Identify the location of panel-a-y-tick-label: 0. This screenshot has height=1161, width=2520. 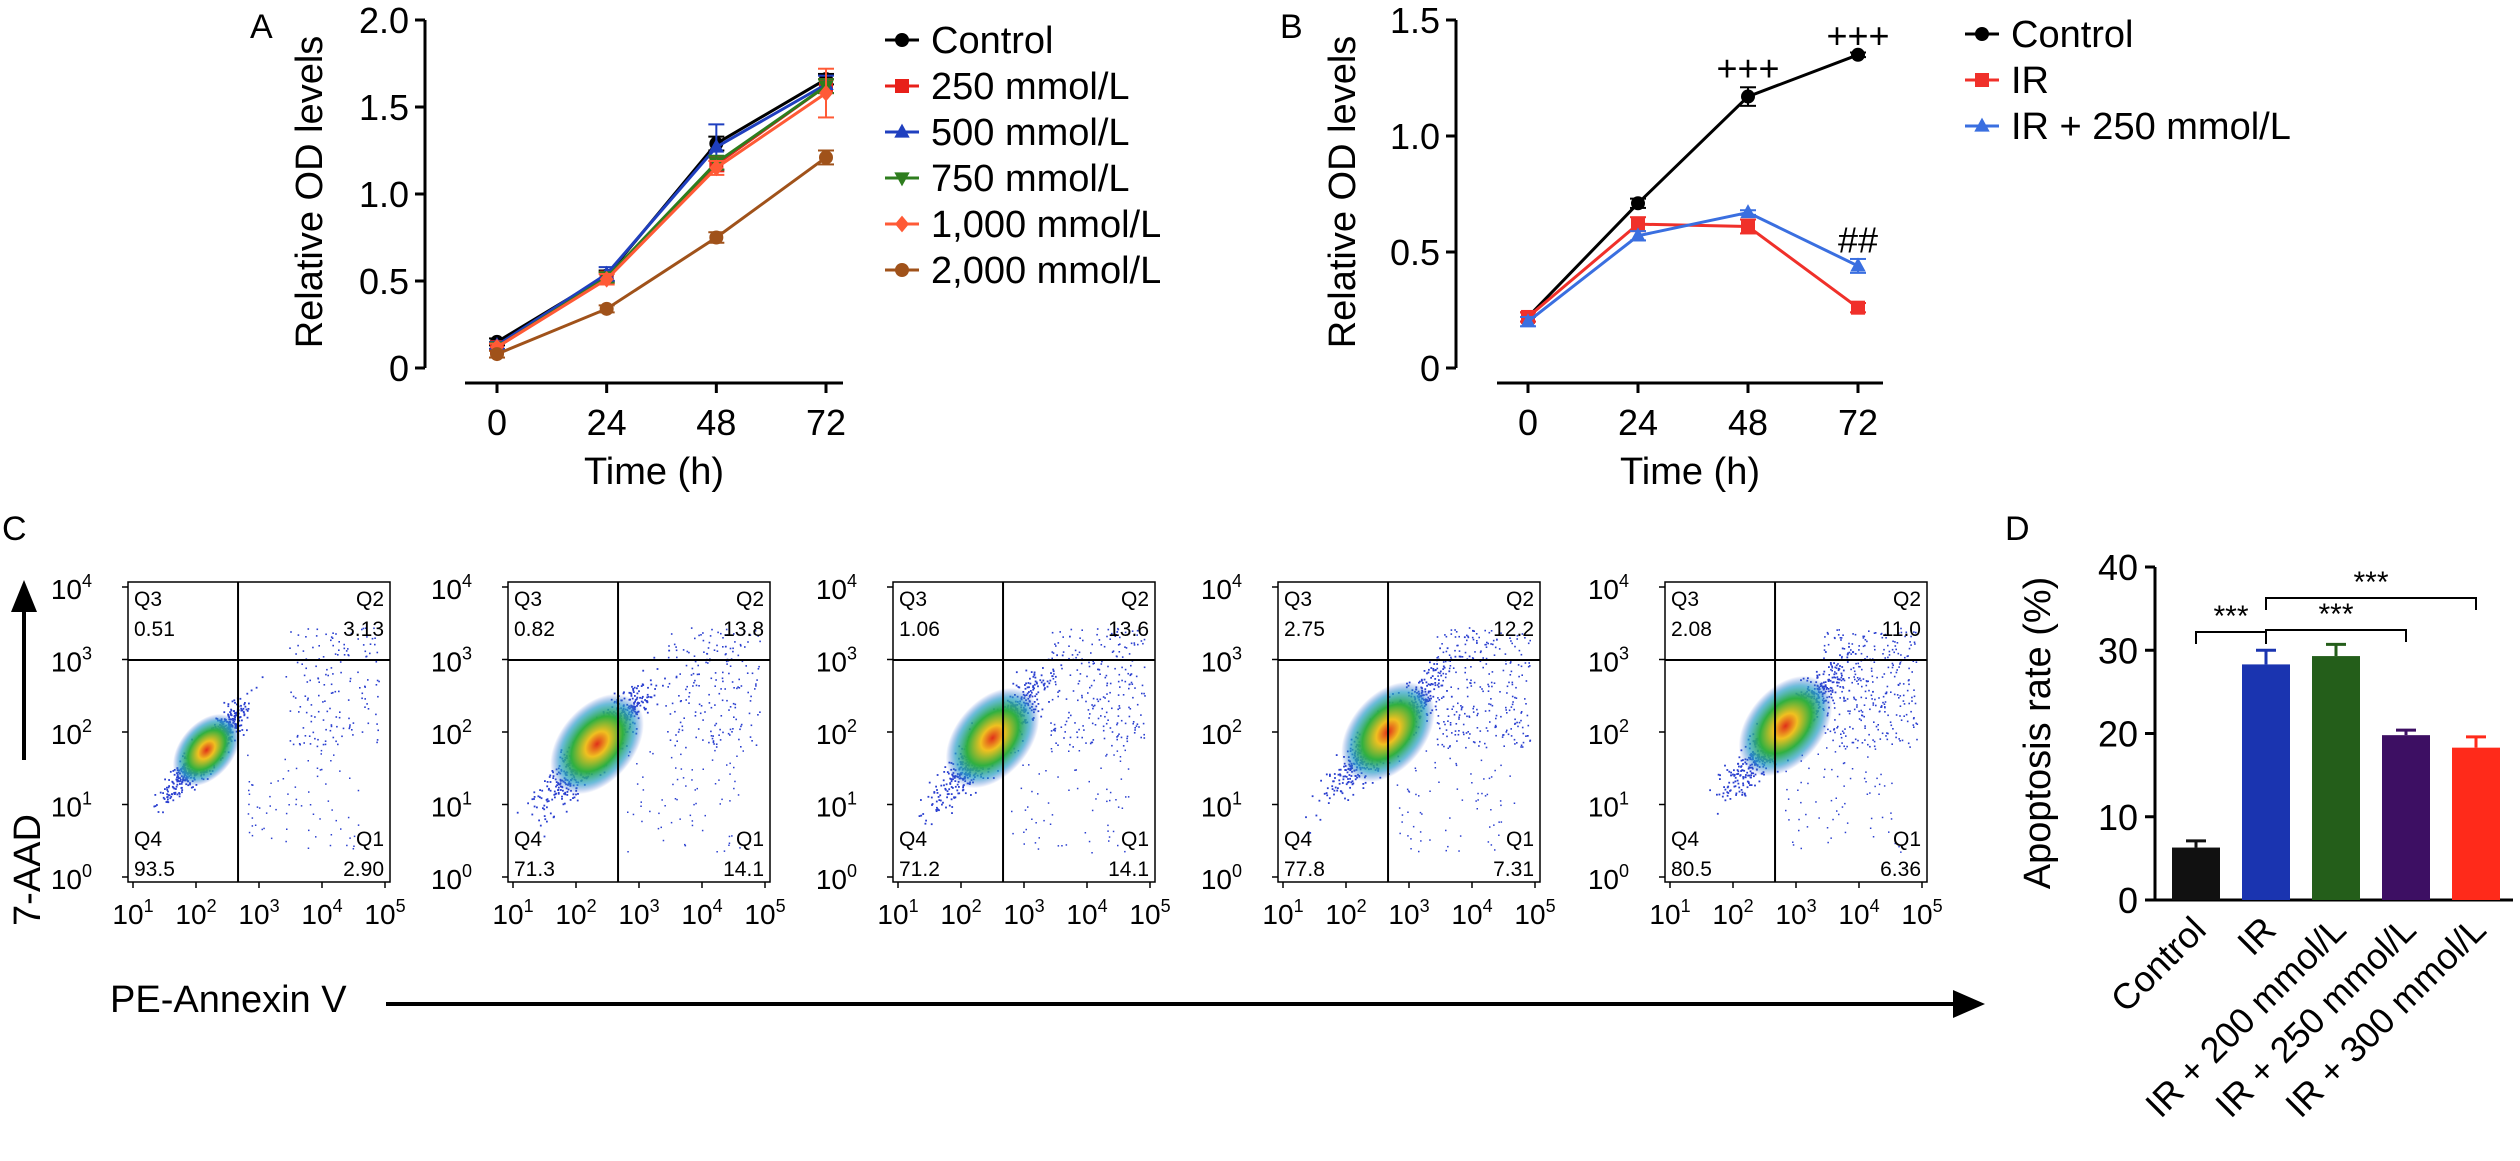
(399, 368).